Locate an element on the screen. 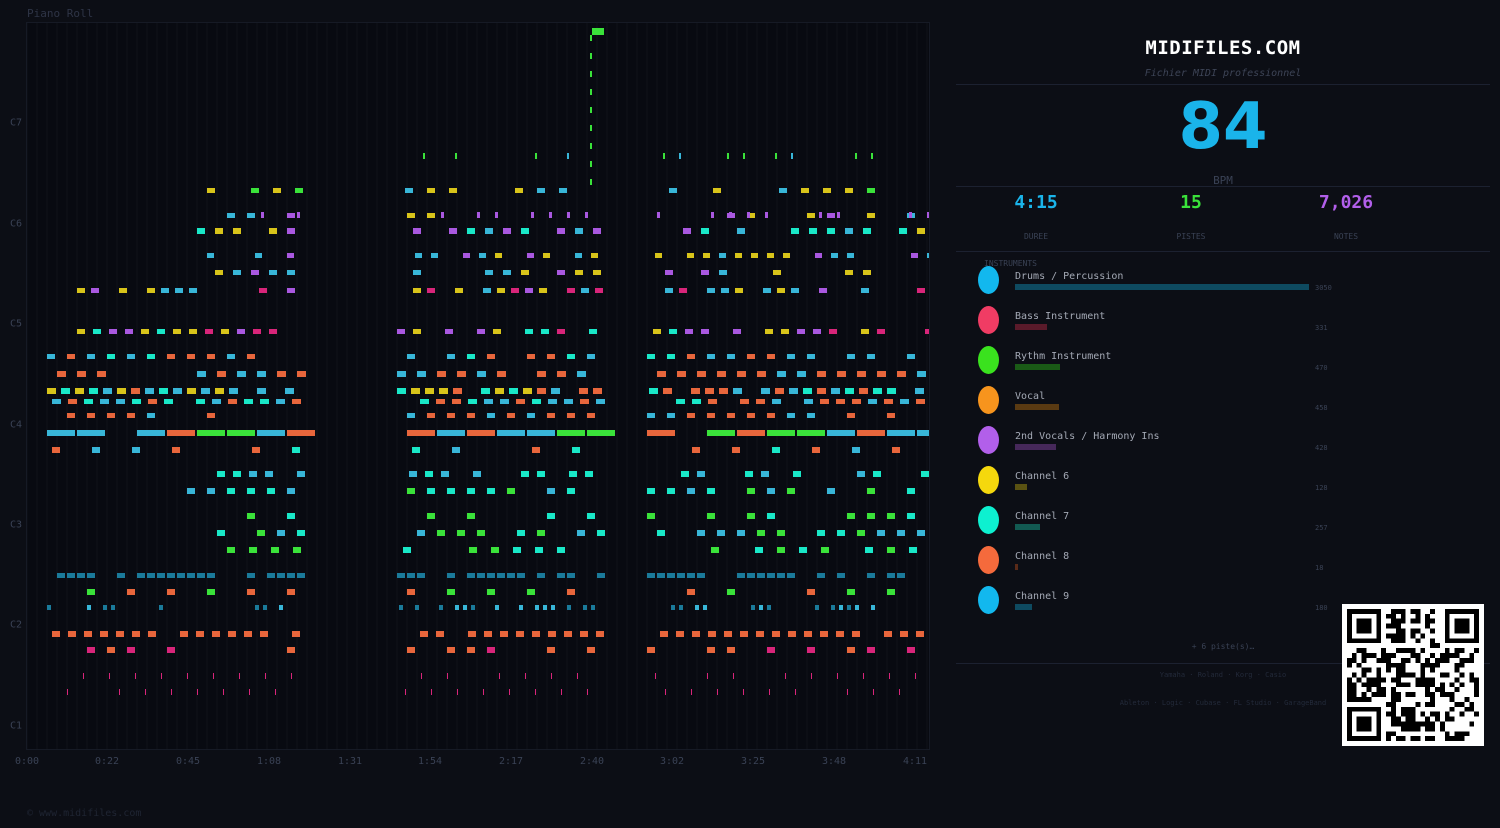 This screenshot has width=1500, height=828. divider is located at coordinates (1223, 84).